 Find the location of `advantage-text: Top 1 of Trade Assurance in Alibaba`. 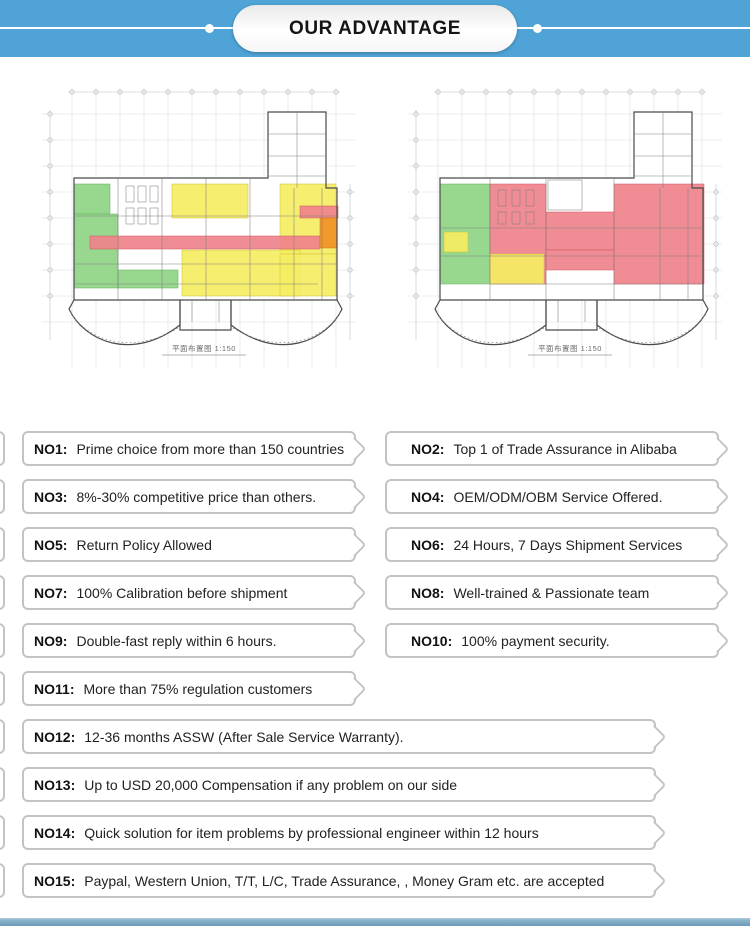

advantage-text: Top 1 of Trade Assurance in Alibaba is located at coordinates (565, 448).